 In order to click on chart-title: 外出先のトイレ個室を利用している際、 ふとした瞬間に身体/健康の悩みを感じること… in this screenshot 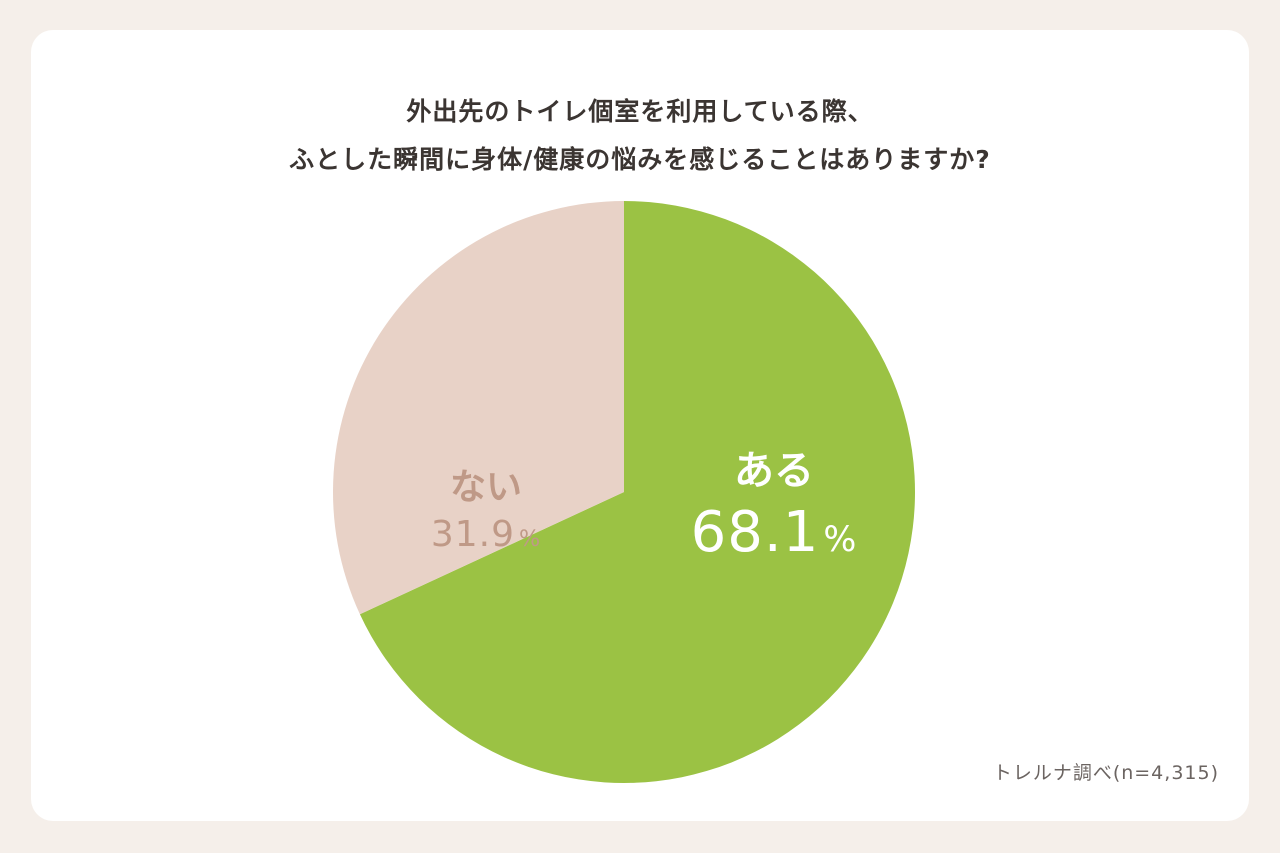, I will do `click(640, 136)`.